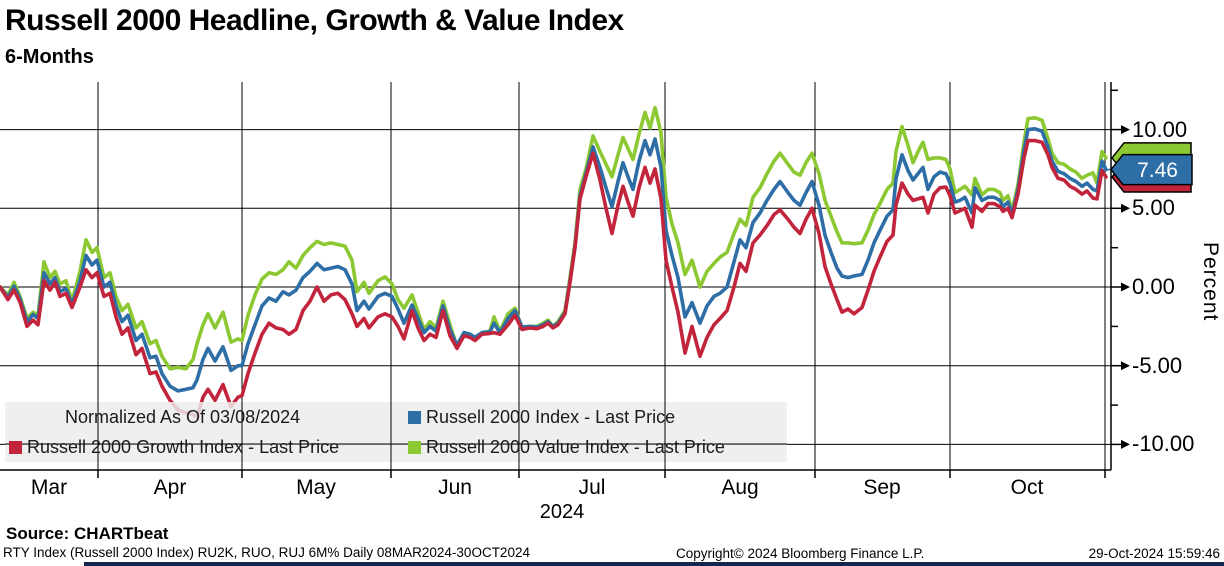 The width and height of the screenshot is (1224, 566). Describe the element at coordinates (1157, 365) in the screenshot. I see `y-tick-label: -5.00` at that location.